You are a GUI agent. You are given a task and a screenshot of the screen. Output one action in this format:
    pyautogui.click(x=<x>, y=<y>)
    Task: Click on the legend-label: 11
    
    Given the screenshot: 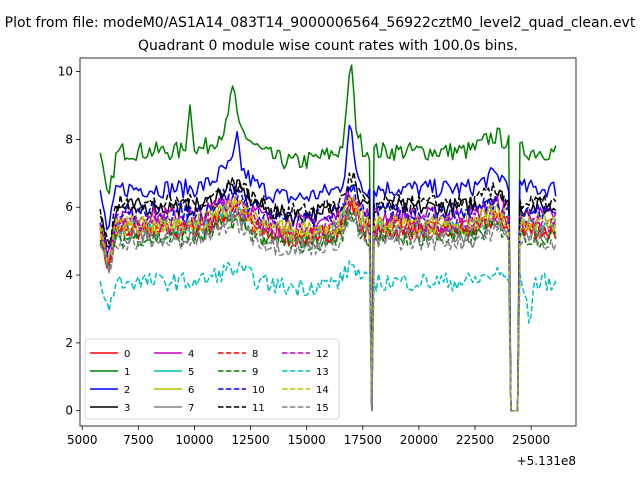 What is the action you would take?
    pyautogui.click(x=258, y=408)
    